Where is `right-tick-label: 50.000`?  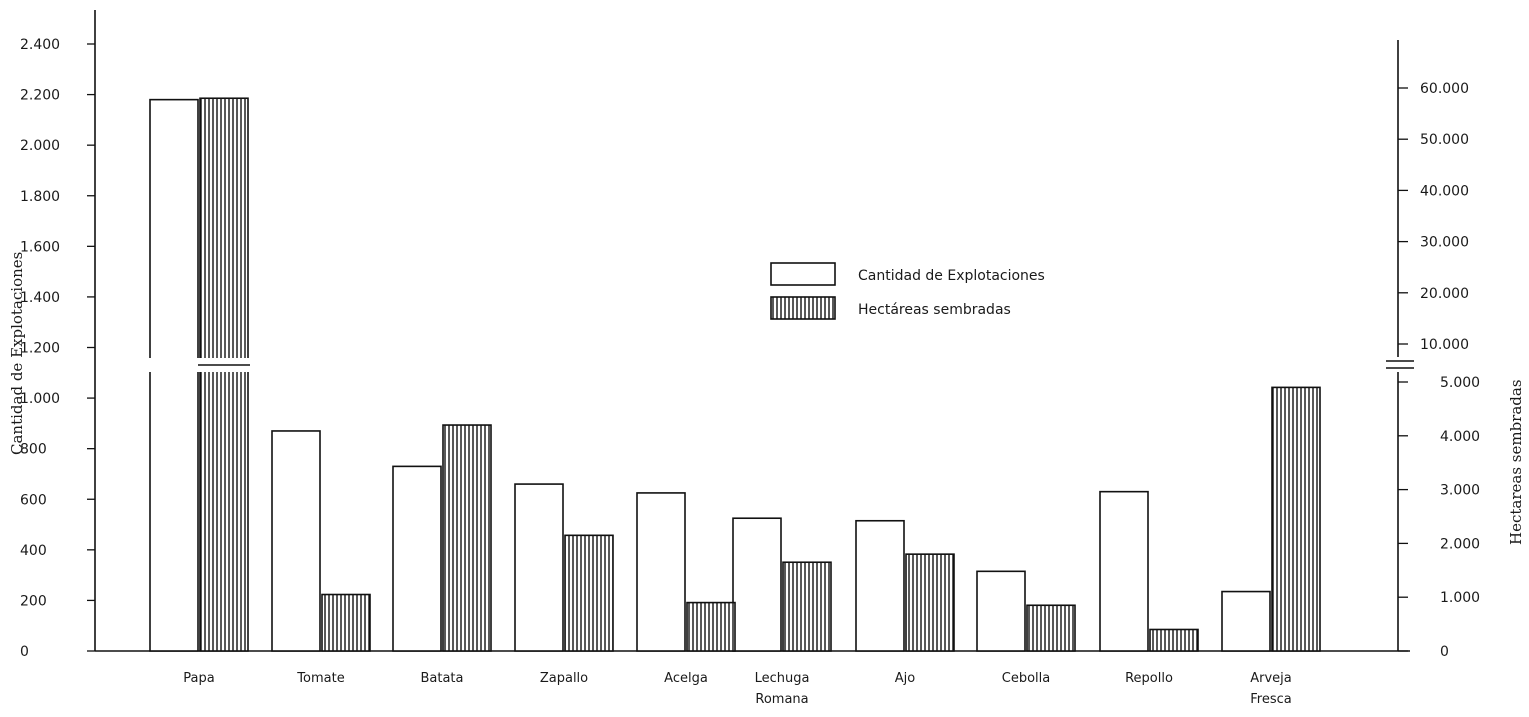
right-tick-label: 50.000 is located at coordinates (1444, 140).